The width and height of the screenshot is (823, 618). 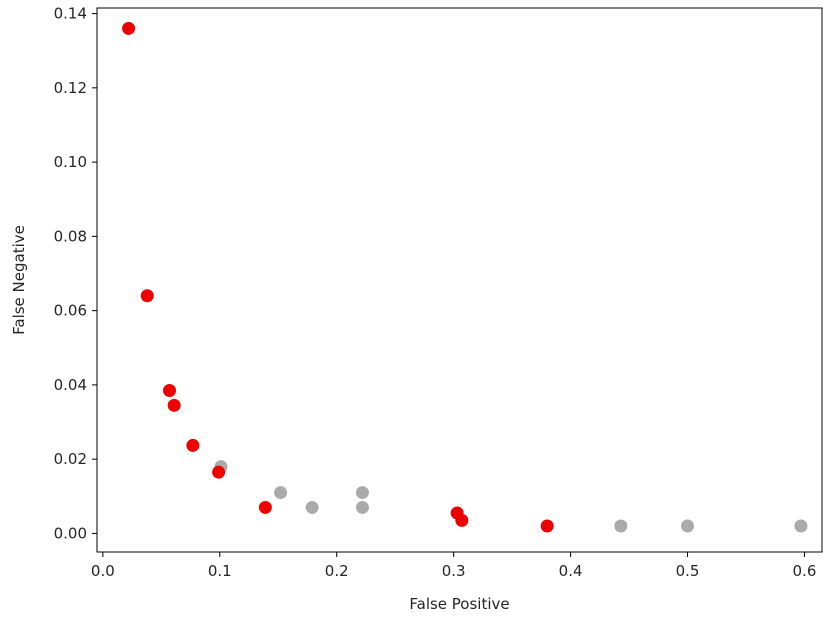 I want to click on y-tick-label: 0.14, so click(x=70, y=14).